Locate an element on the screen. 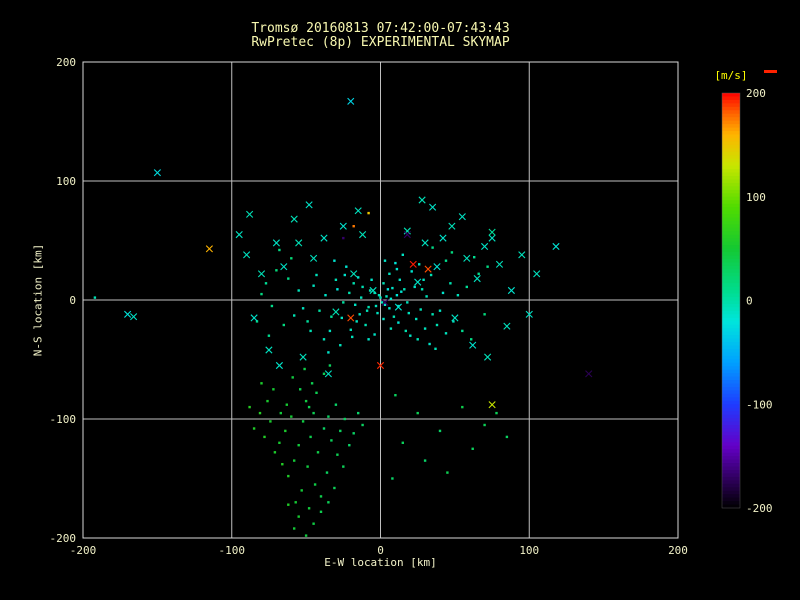 The width and height of the screenshot is (800, 600). y-axis-label: N-S location [km] is located at coordinates (38, 300).